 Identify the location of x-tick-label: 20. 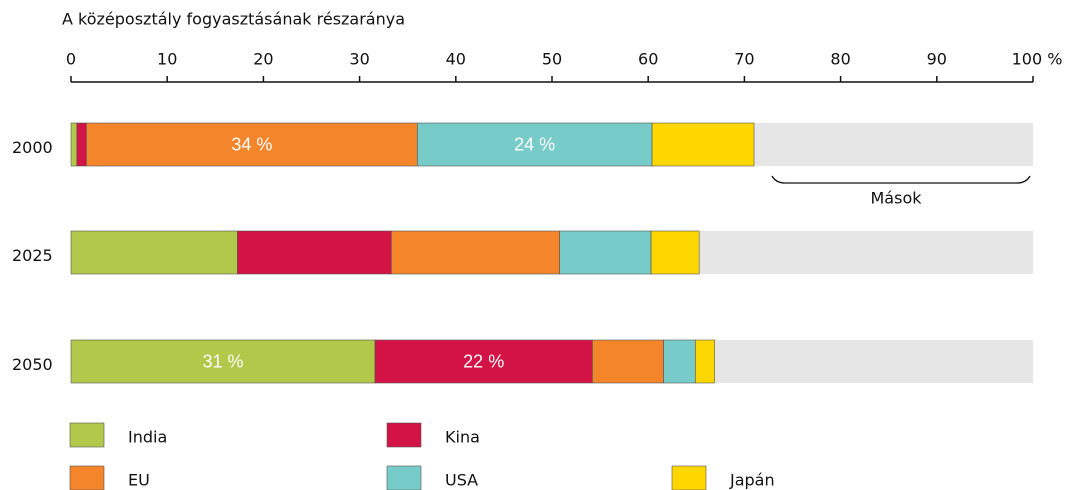
(263, 59).